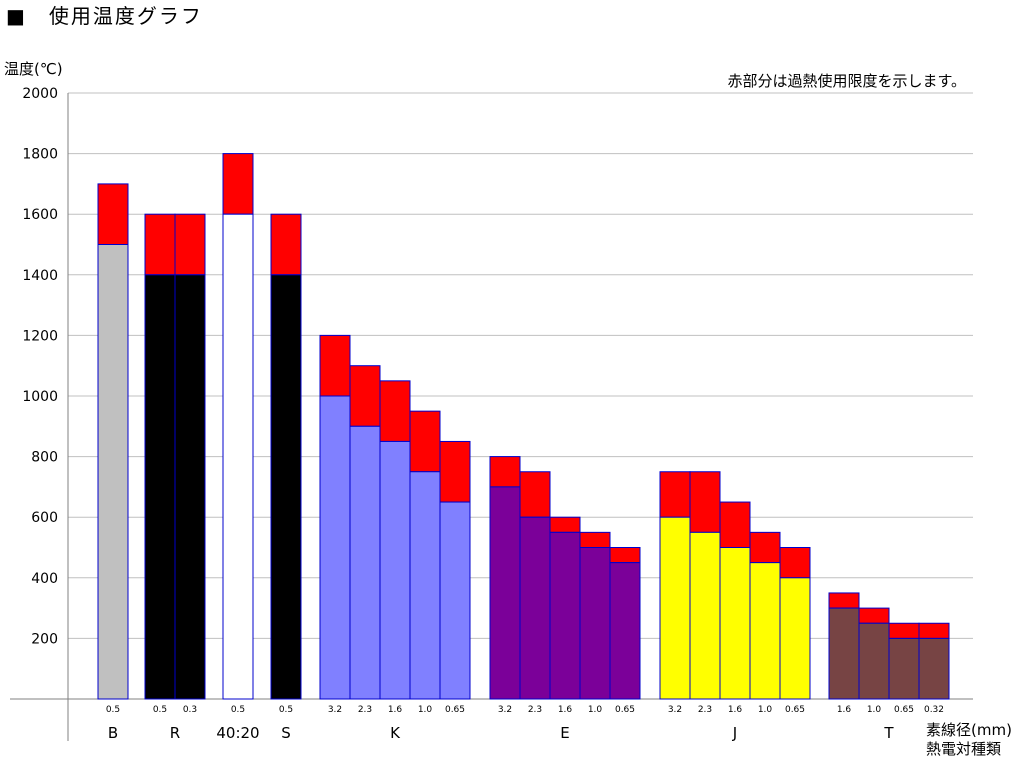 The width and height of the screenshot is (1024, 759). What do you see at coordinates (846, 81) in the screenshot?
I see `overheat-note: 赤部分は過熱使用限度を示します。` at bounding box center [846, 81].